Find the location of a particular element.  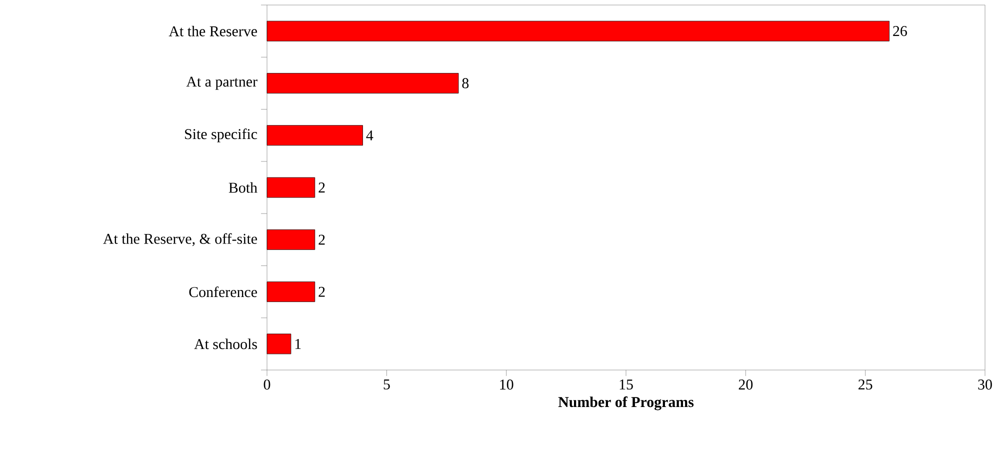

data-label: 4 is located at coordinates (370, 135).